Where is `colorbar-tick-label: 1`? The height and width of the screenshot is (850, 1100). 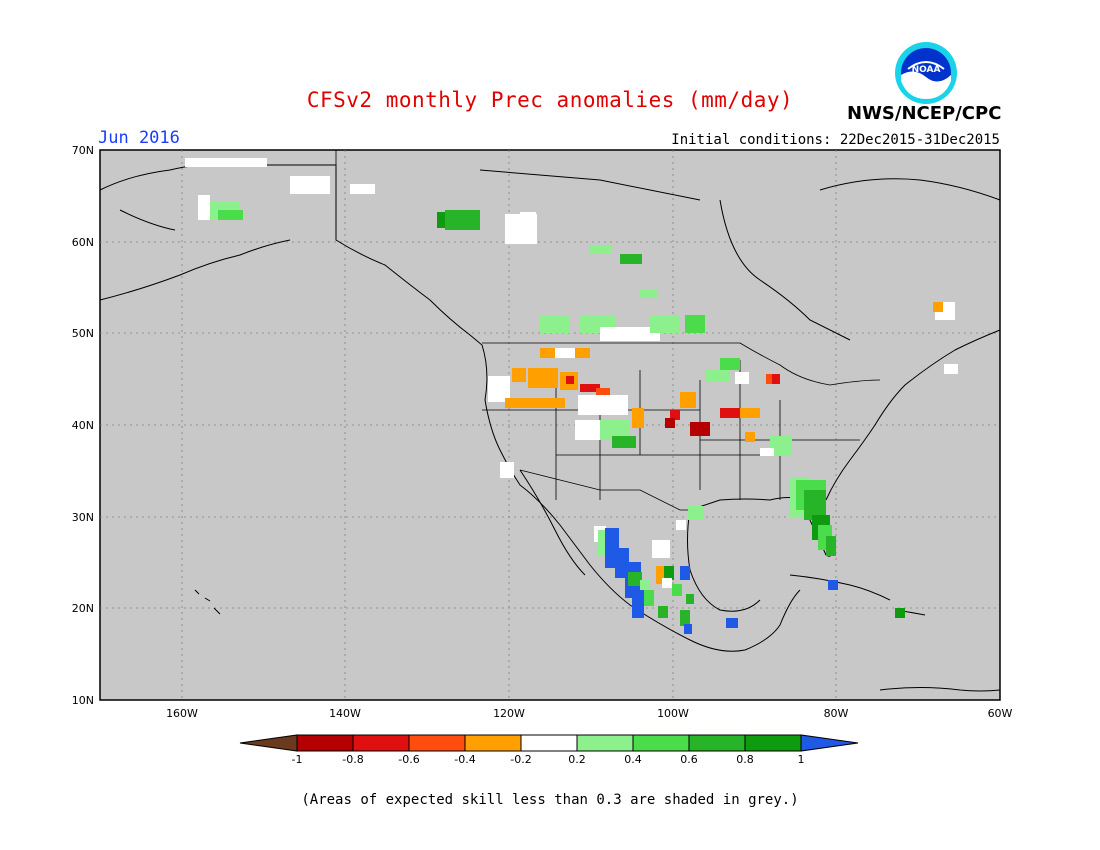
colorbar-tick-label: 1 is located at coordinates (801, 759).